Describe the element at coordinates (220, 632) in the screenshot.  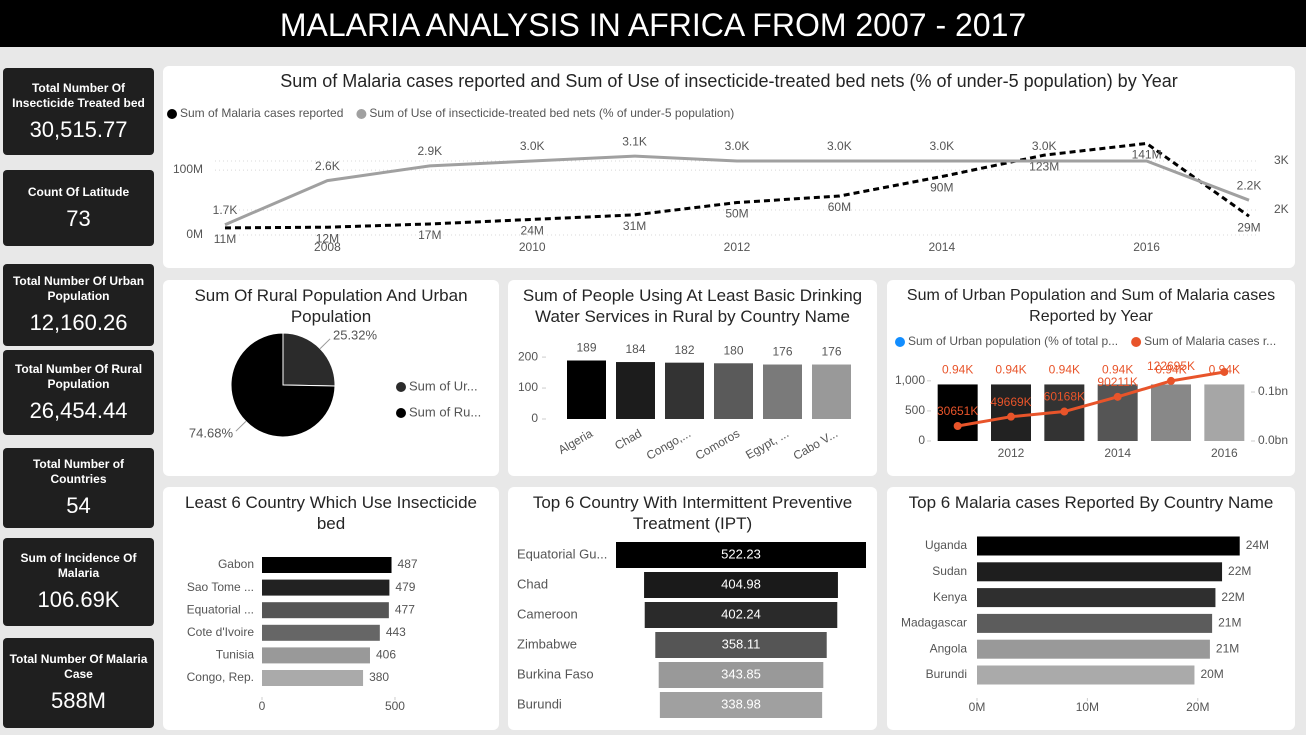
I see `y-tick-label: Cote d'Ivoire` at that location.